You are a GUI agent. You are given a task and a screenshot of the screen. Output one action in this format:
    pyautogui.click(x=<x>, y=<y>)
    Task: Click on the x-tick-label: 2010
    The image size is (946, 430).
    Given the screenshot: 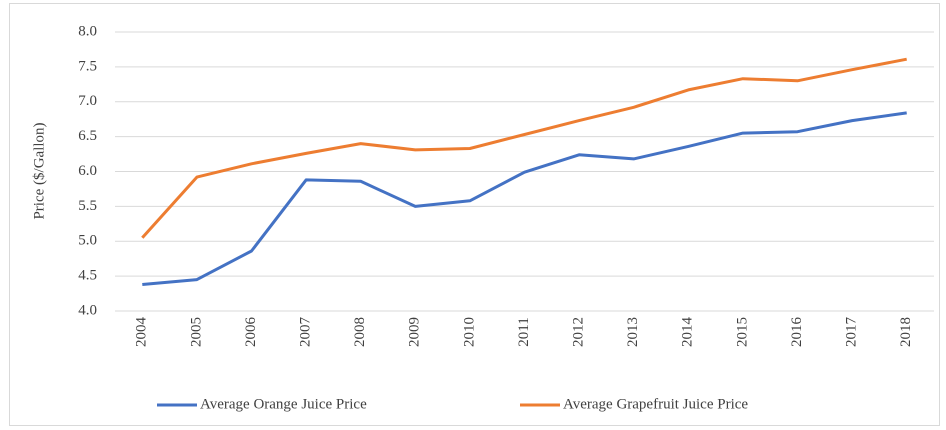 What is the action you would take?
    pyautogui.click(x=469, y=332)
    